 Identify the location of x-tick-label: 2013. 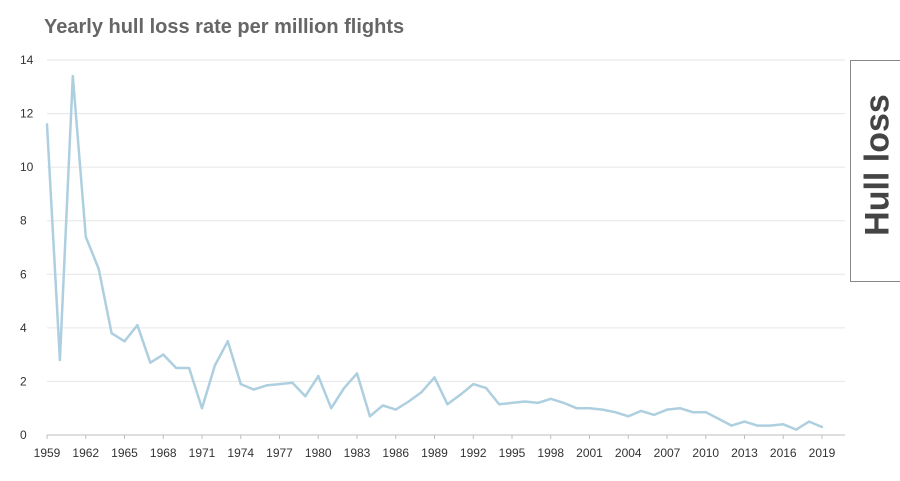
(744, 453).